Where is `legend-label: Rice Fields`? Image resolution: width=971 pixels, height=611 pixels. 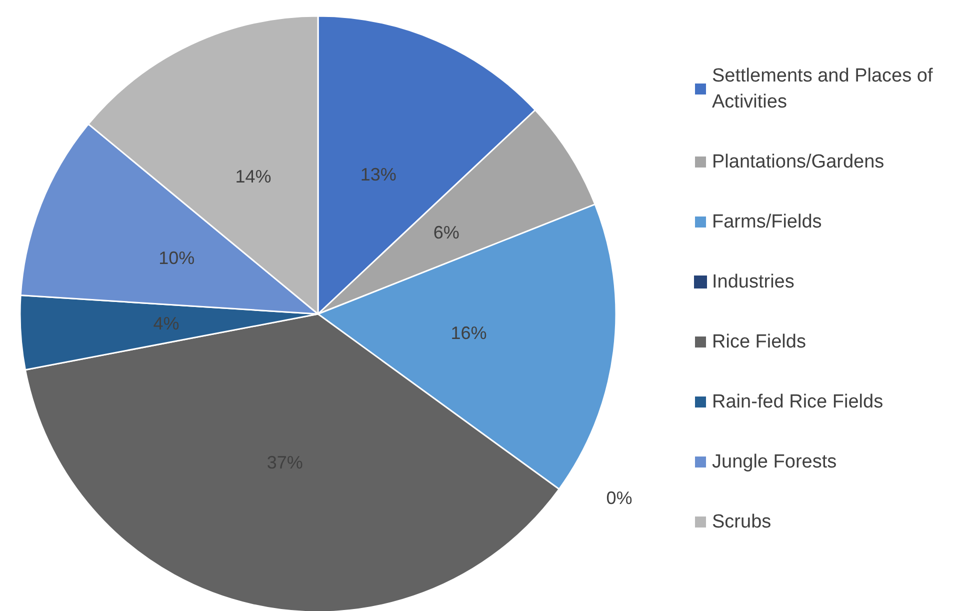
legend-label: Rice Fields is located at coordinates (759, 342).